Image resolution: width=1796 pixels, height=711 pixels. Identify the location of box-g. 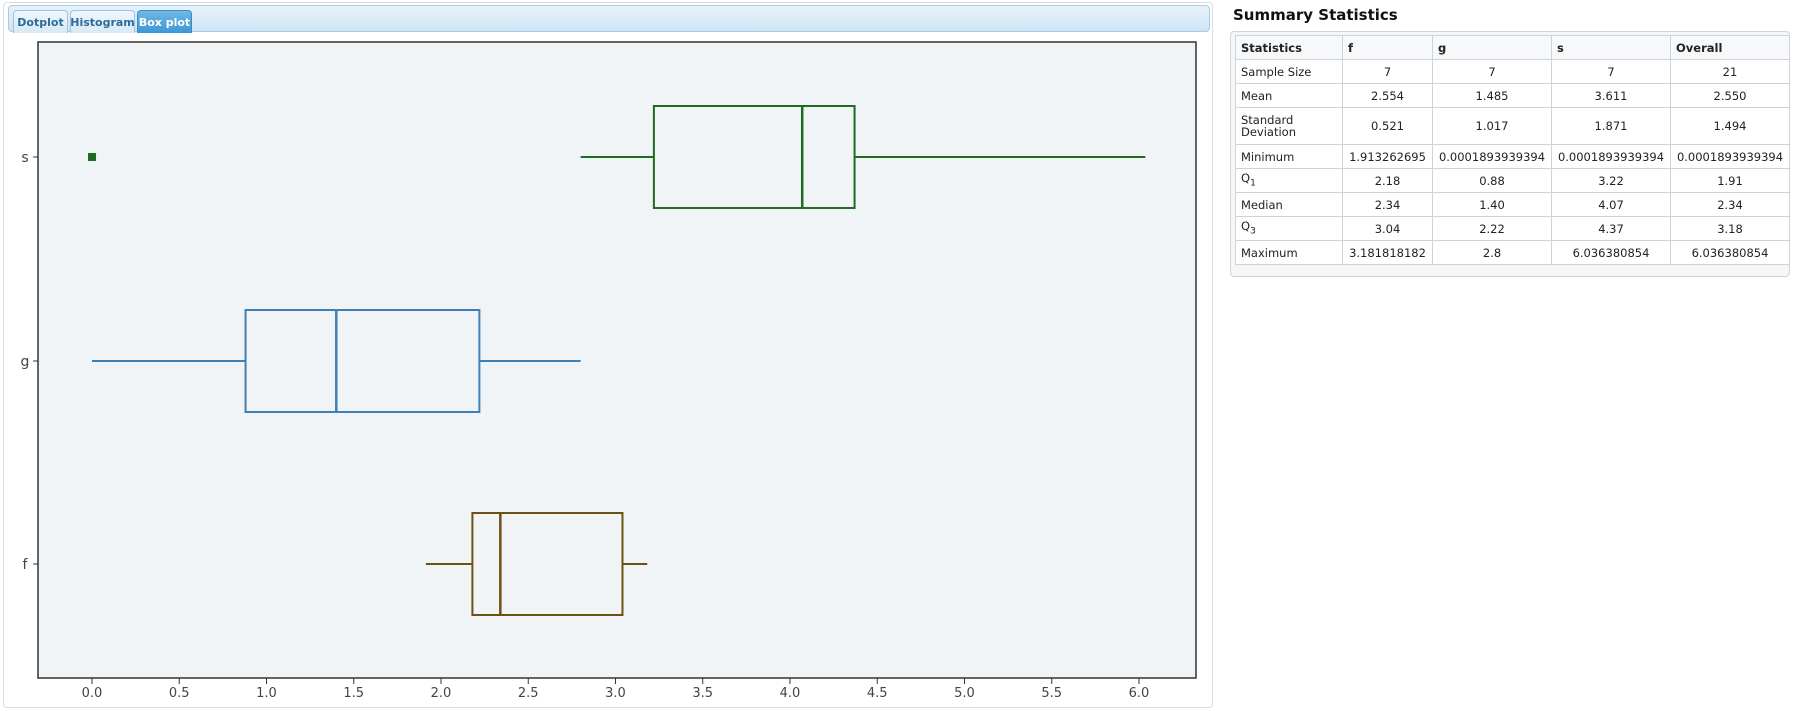
(336, 361).